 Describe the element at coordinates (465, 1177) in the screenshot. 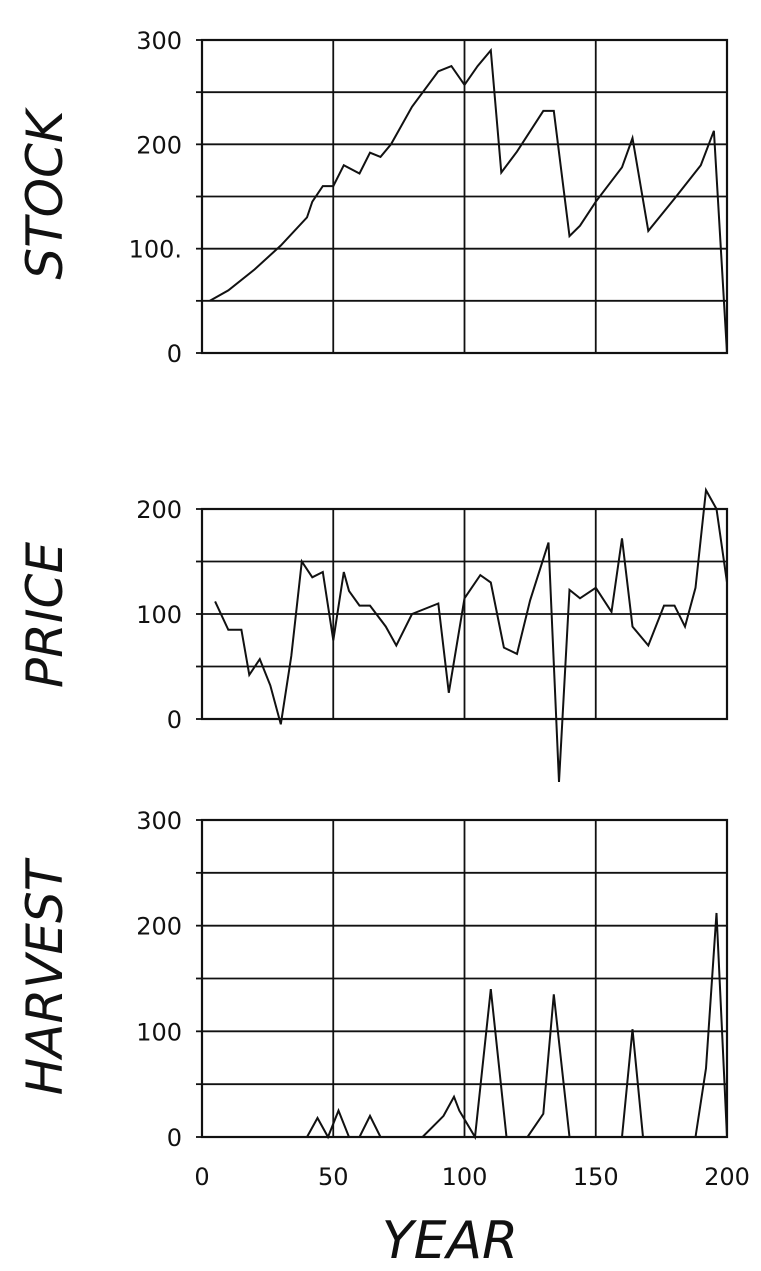

I see `xtick-label: 100` at that location.